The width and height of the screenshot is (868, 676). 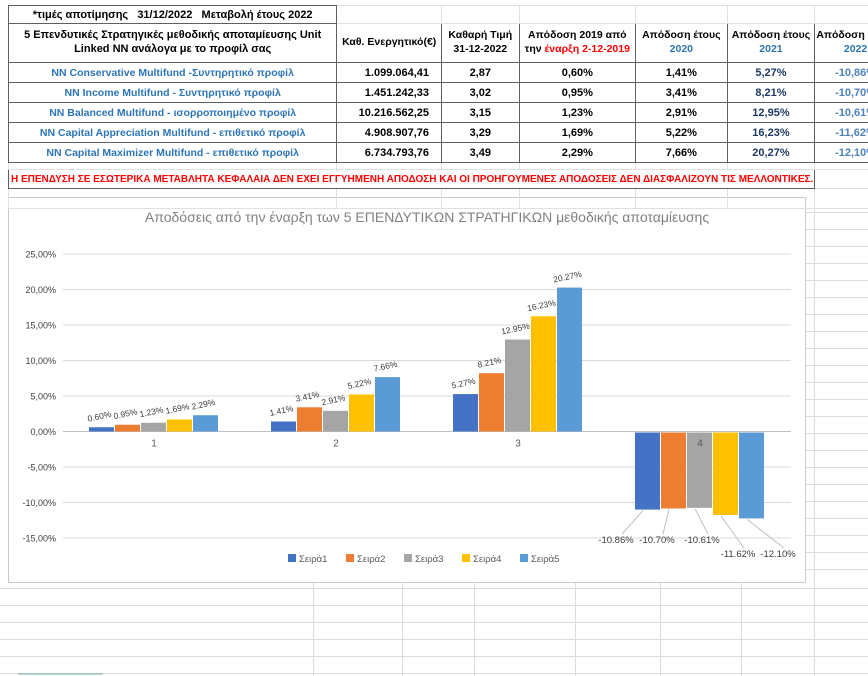 I want to click on legend-item-Σειρά4: Σειρά4, so click(x=481, y=559).